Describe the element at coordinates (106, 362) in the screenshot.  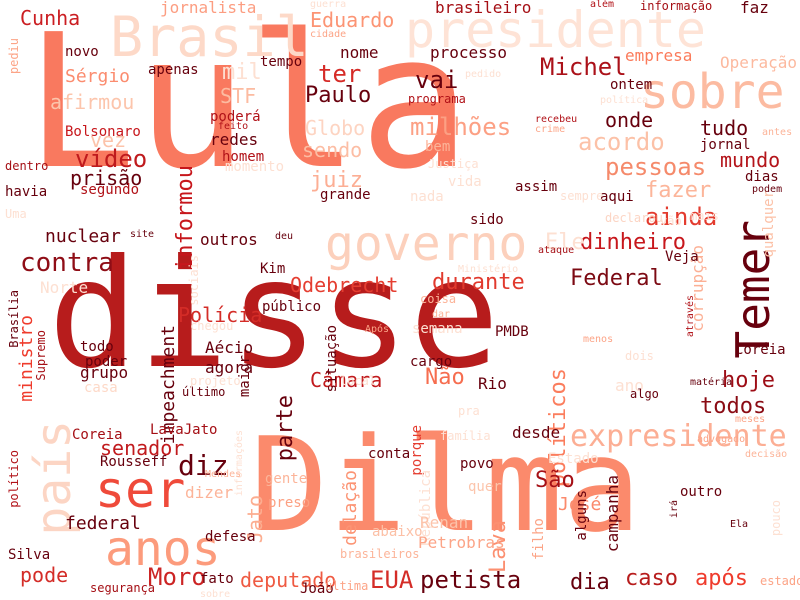
I see `word-cloud-word: poder` at that location.